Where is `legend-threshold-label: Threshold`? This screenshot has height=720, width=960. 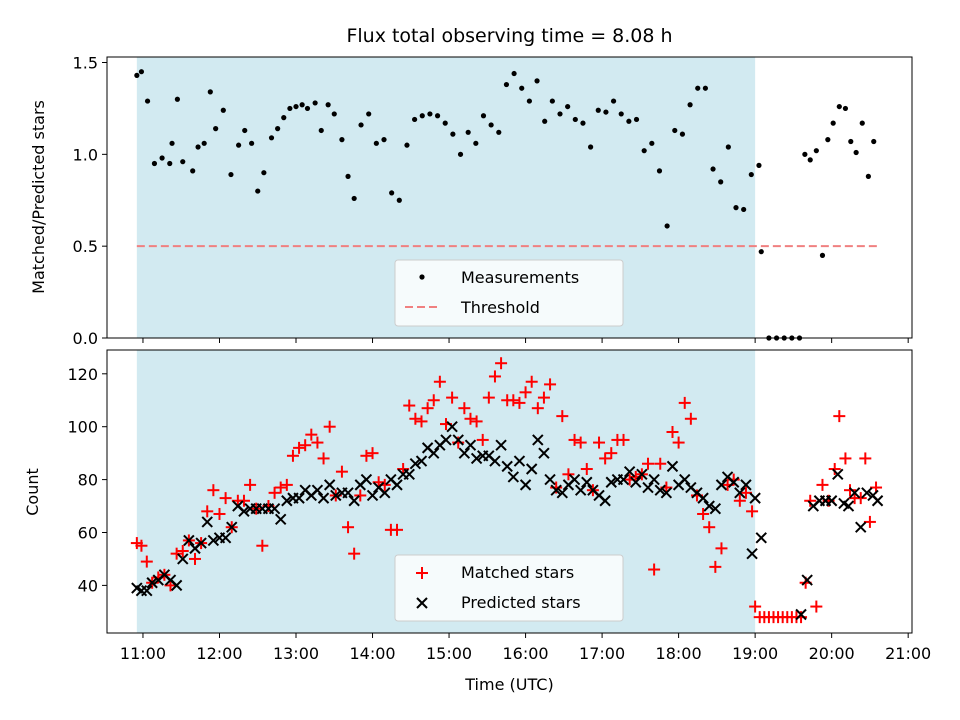 legend-threshold-label: Threshold is located at coordinates (500, 307).